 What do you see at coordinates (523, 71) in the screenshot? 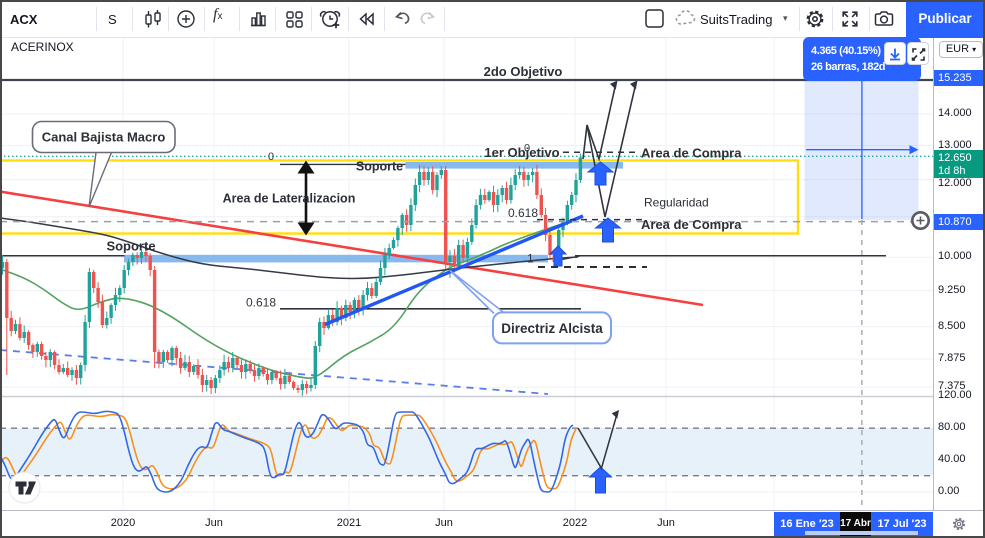
I see `svg-text: 2do Objetivo` at bounding box center [523, 71].